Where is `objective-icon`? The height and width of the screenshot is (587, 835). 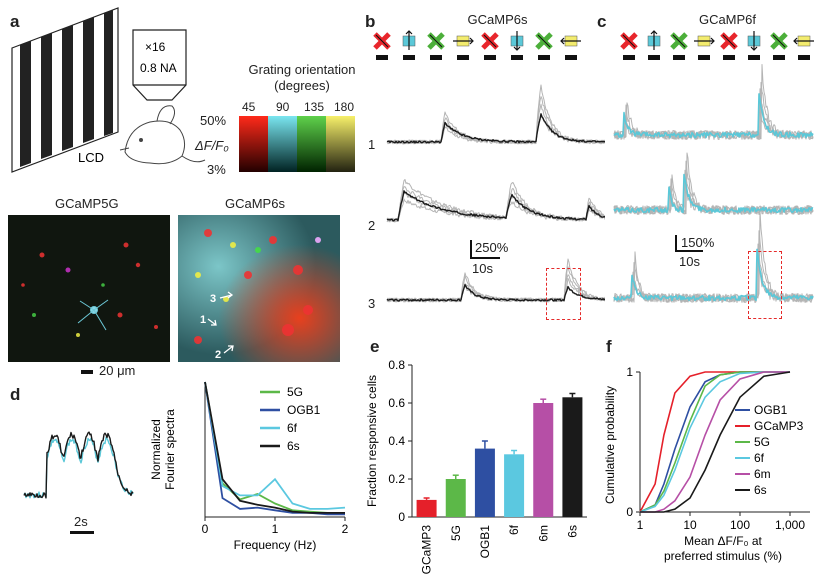
objective-icon is located at coordinates (159, 65).